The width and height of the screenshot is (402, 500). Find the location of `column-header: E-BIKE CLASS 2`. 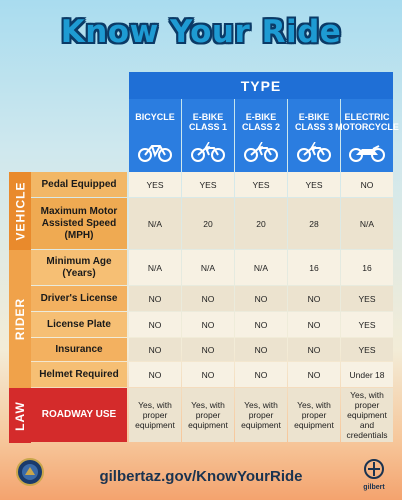

column-header: E-BIKE CLASS 2 is located at coordinates (261, 135).